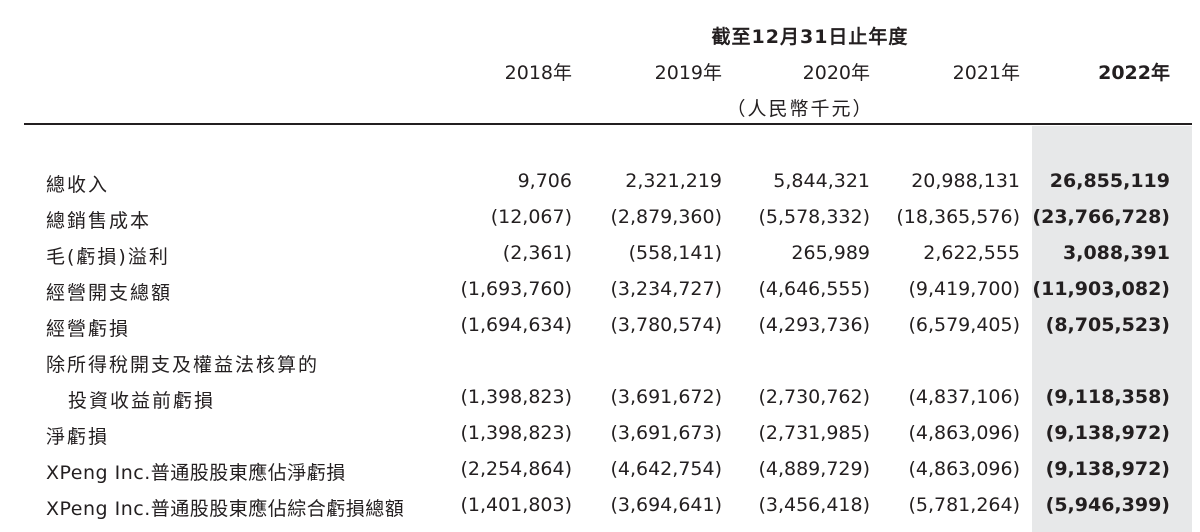 The height and width of the screenshot is (532, 1200). I want to click on row-label: 經營開支總額, so click(109, 293).